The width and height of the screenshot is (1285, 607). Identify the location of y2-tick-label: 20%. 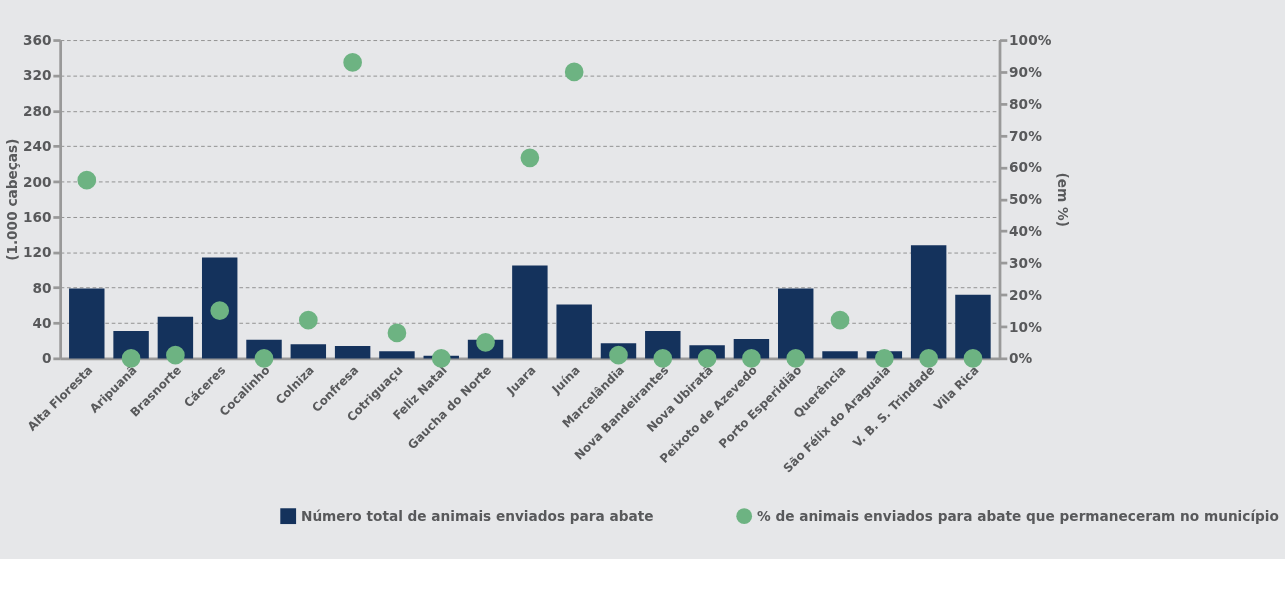
(1026, 294).